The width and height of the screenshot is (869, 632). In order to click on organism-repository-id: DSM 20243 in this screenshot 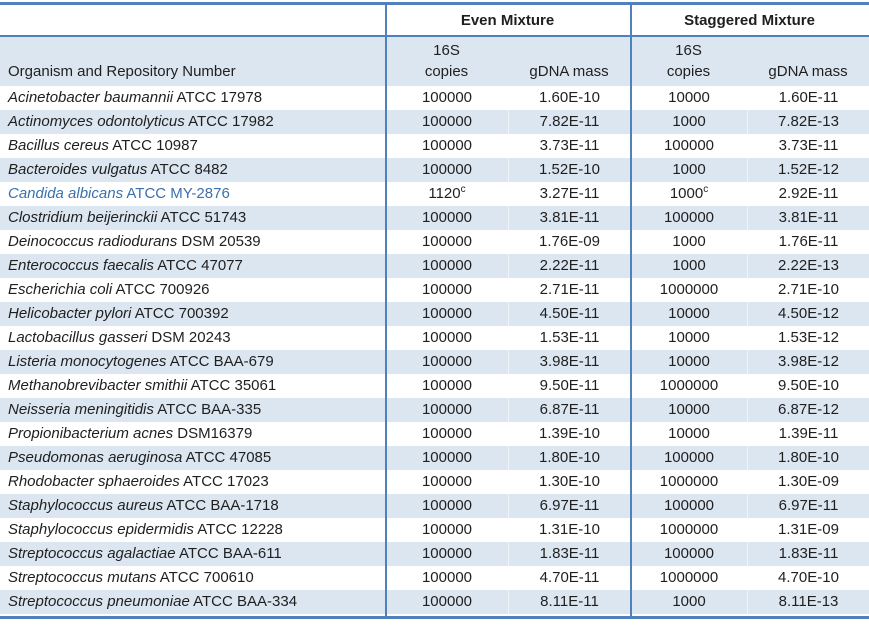, I will do `click(189, 337)`.